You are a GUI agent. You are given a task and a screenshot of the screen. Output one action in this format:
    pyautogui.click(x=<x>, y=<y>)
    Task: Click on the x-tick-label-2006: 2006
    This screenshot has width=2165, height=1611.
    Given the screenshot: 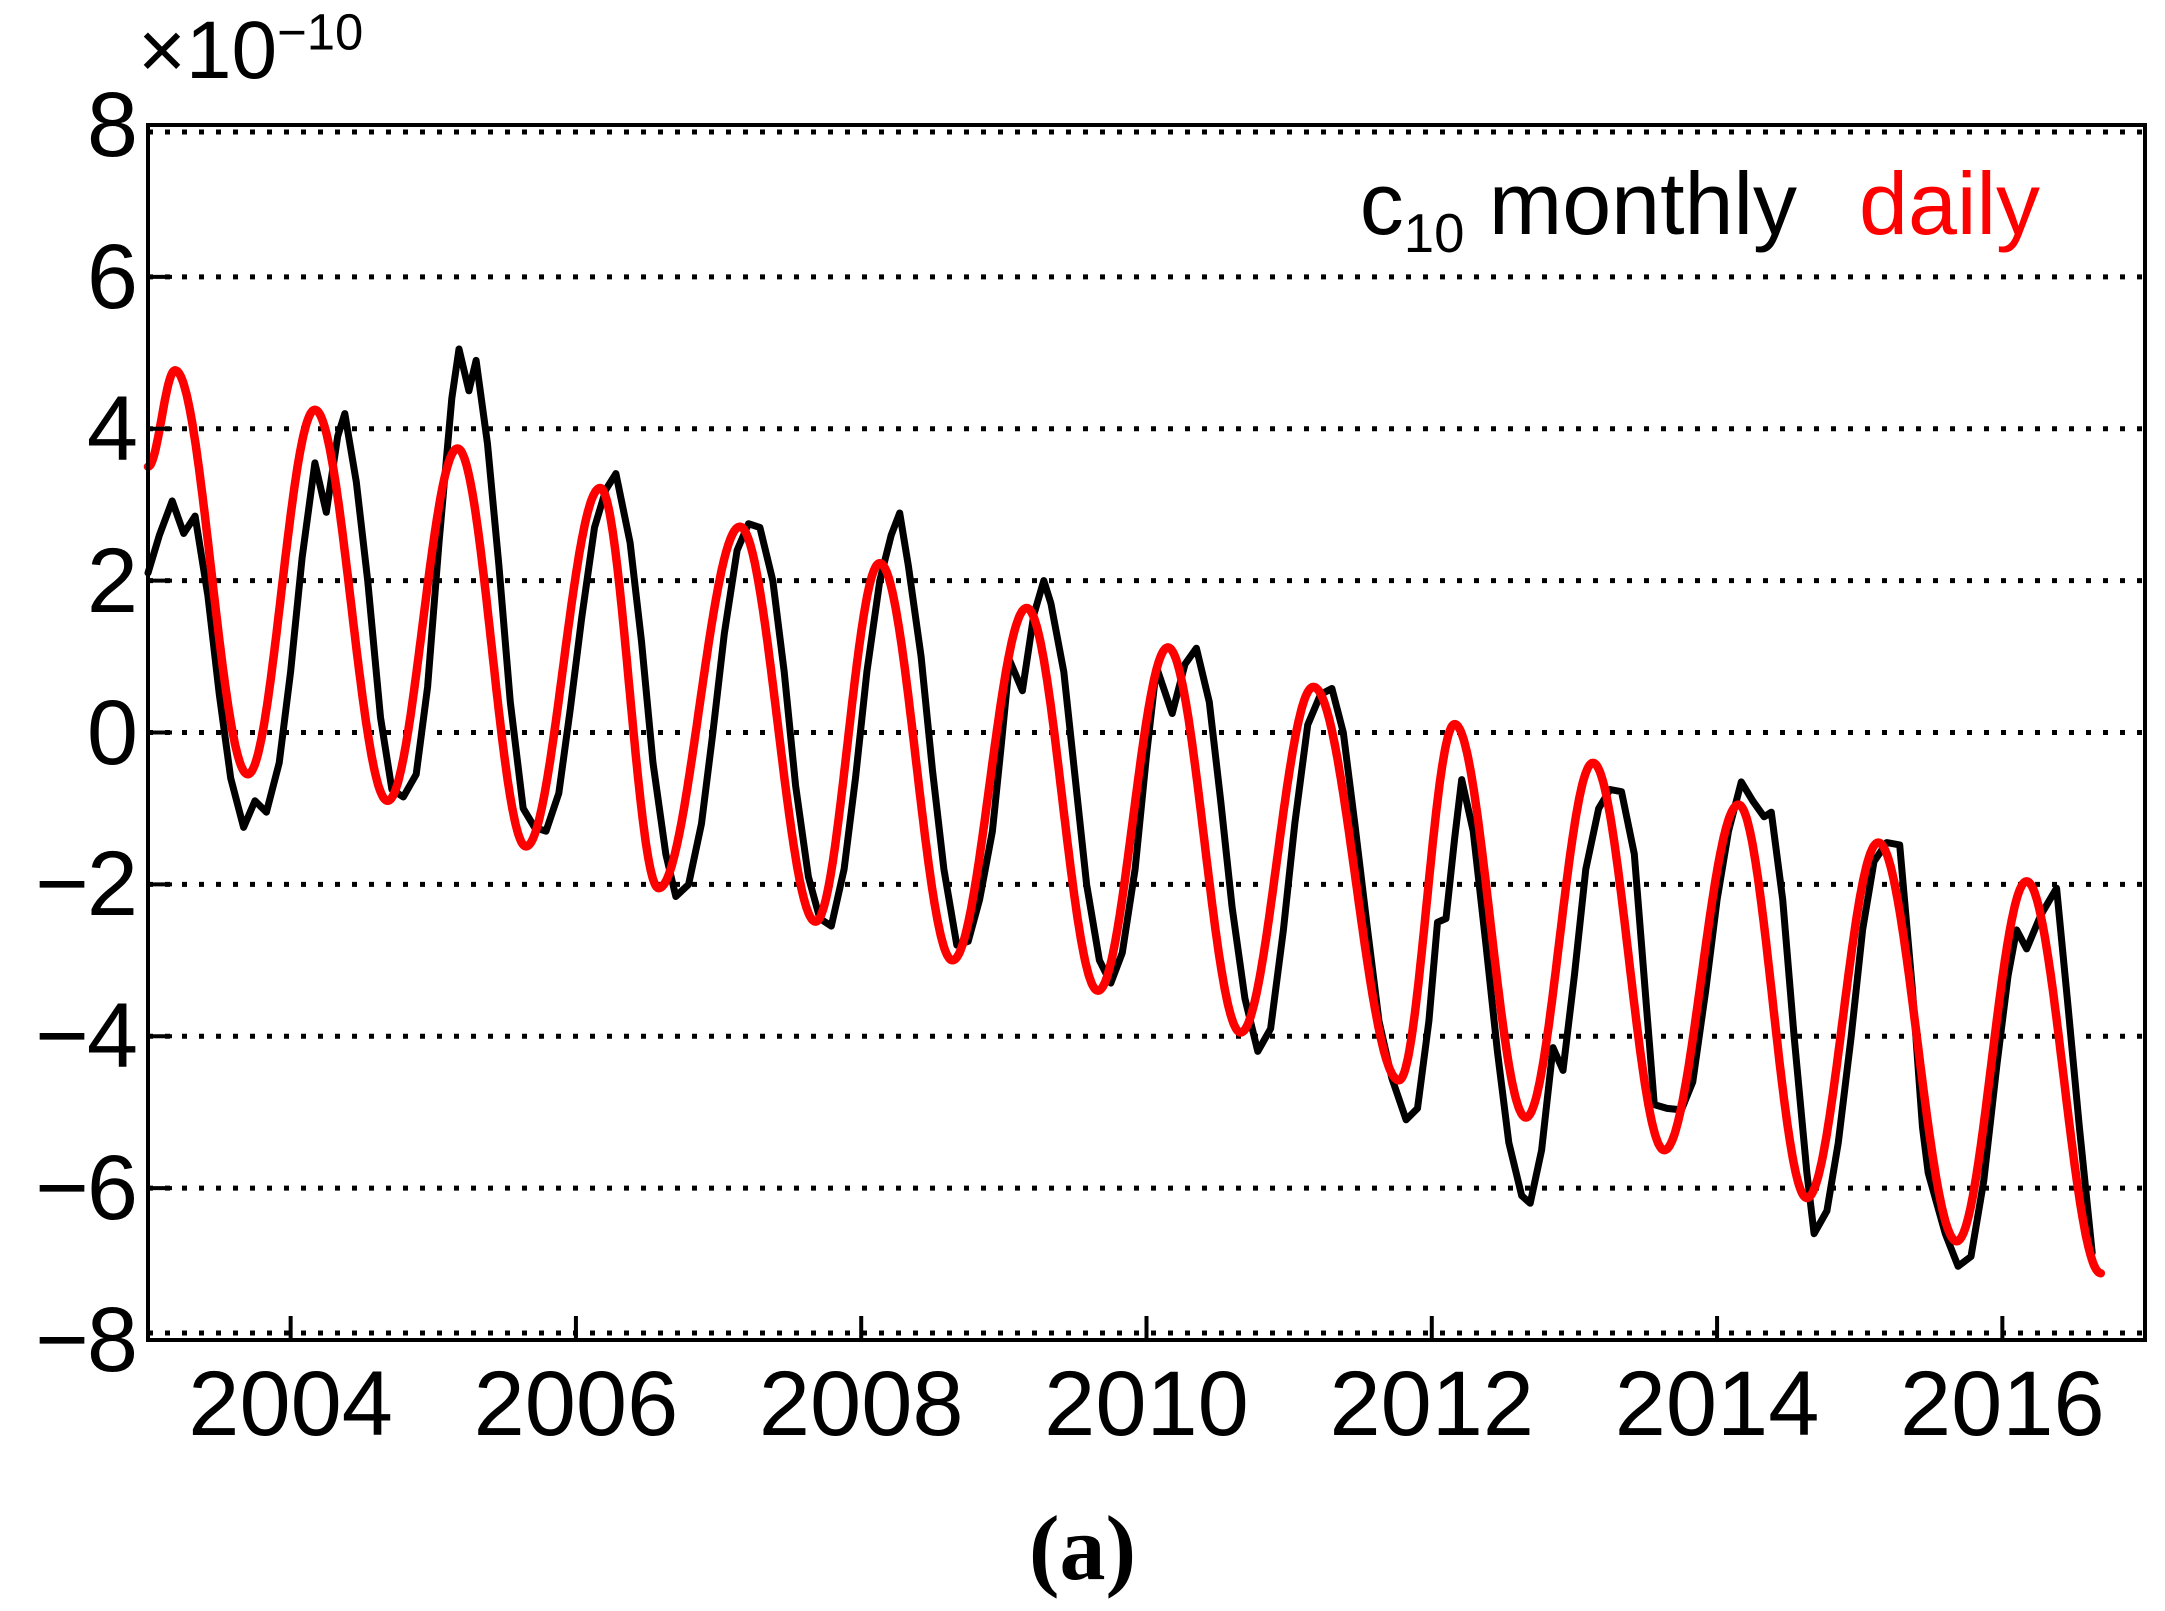 What is the action you would take?
    pyautogui.click(x=576, y=1404)
    